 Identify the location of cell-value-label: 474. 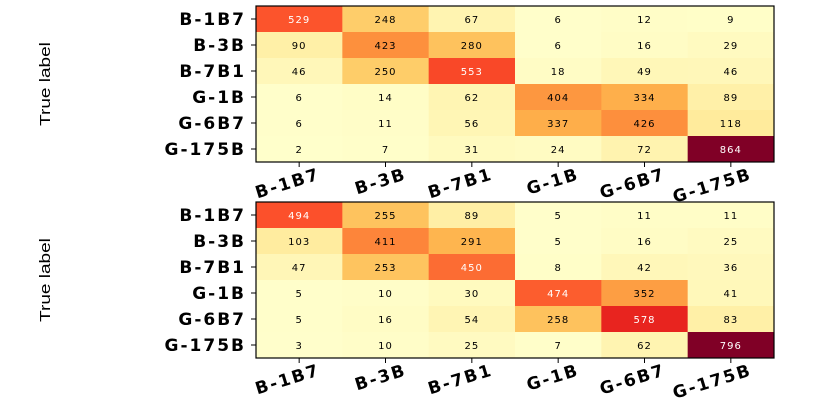
(558, 294).